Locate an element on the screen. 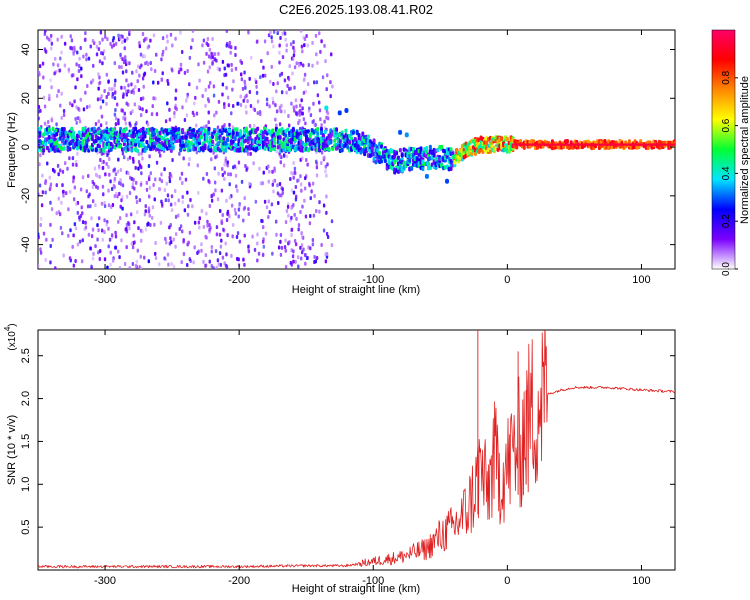  snr-x-tick-label: 100 is located at coordinates (641, 581).